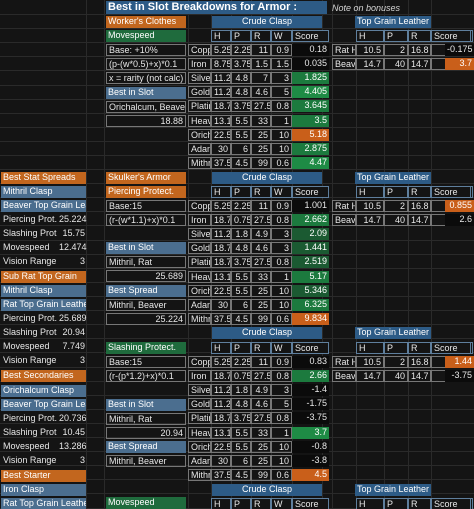 The width and height of the screenshot is (474, 509). I want to click on stat-value: 1, so click(281, 120).